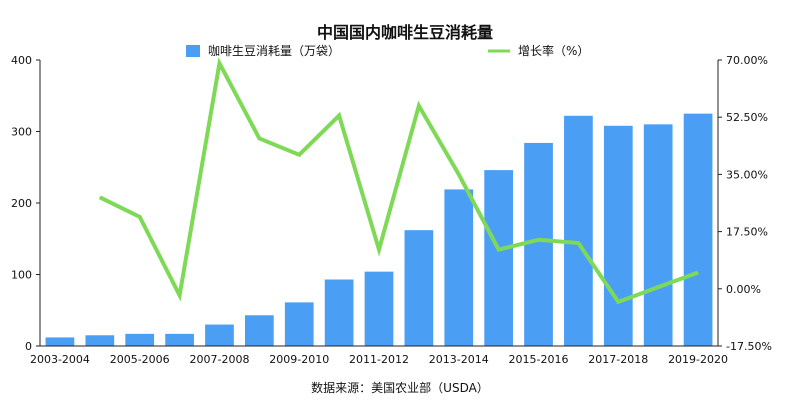 The image size is (800, 412). Describe the element at coordinates (747, 117) in the screenshot. I see `y-right-tick-label-52.50%: 52.50%` at that location.